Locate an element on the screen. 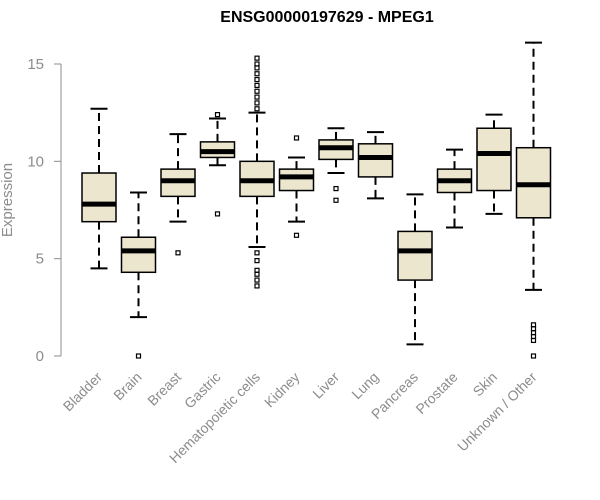 This screenshot has height=500, width=600. x-category-label: Lung is located at coordinates (364, 385).